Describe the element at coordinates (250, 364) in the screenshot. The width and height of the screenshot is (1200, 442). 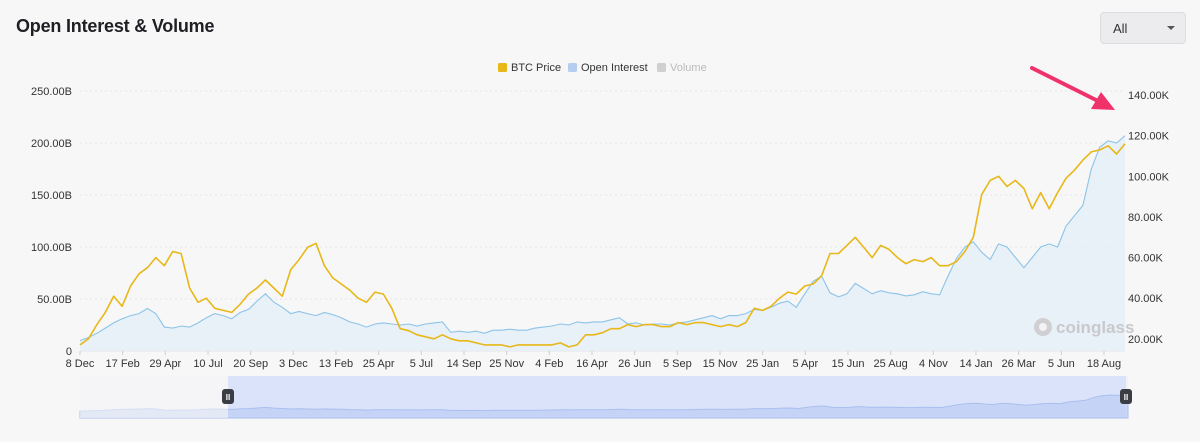
I see `x-tick-label: 20 Sep` at that location.